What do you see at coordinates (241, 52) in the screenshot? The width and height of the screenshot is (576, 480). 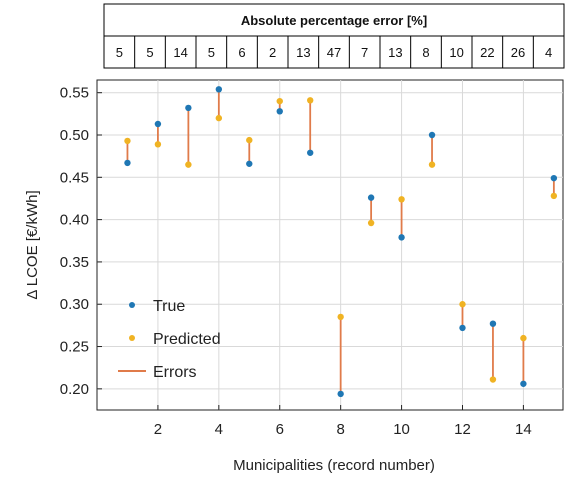 I see `error-table-value: 6` at bounding box center [241, 52].